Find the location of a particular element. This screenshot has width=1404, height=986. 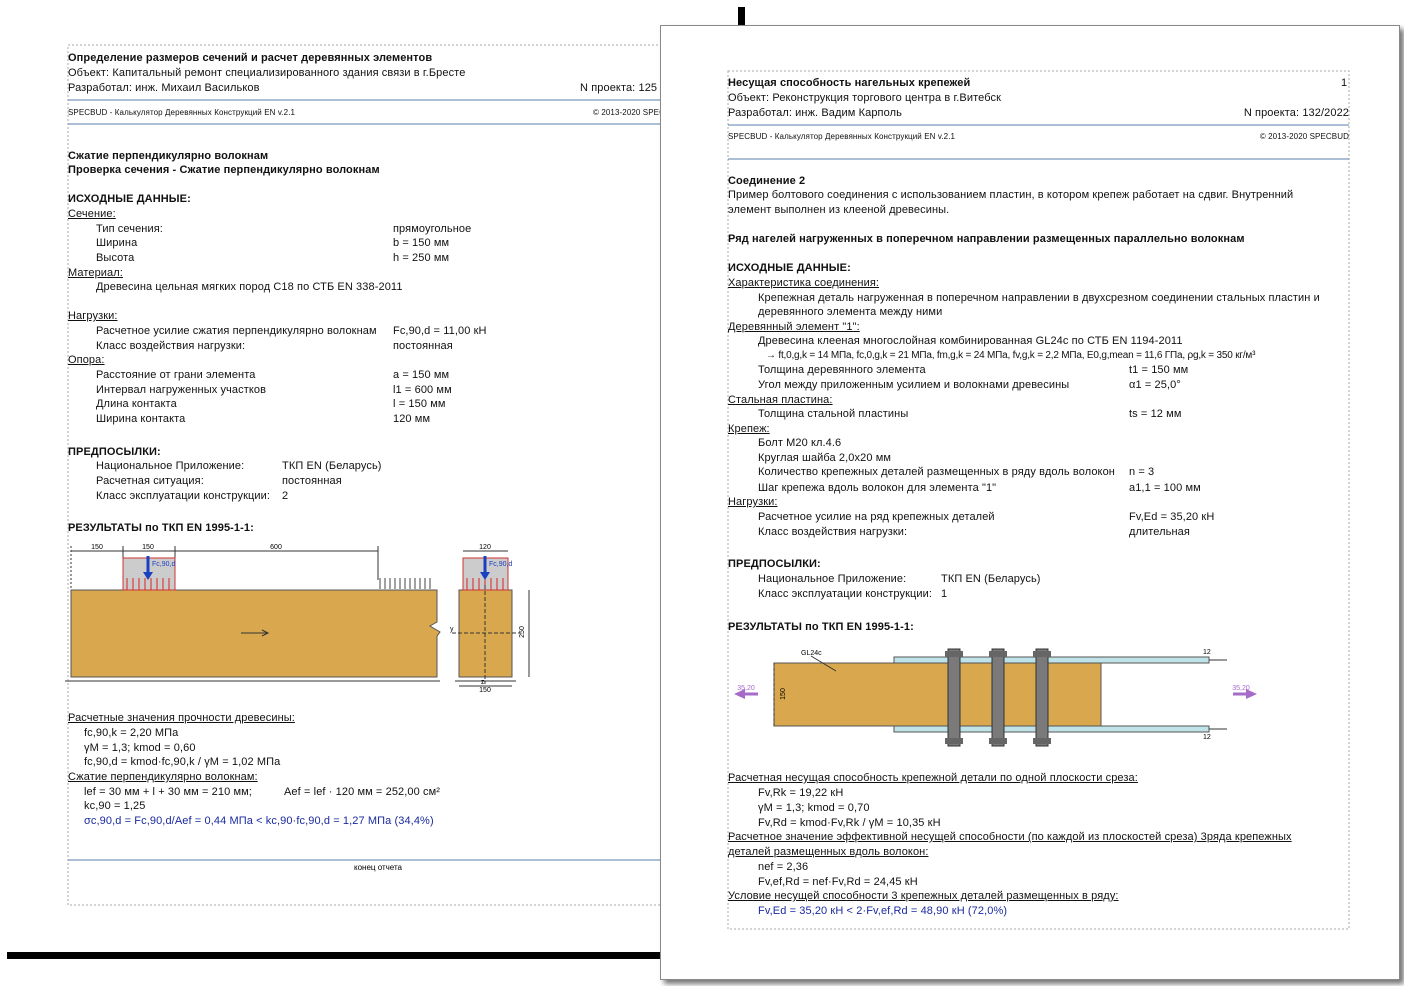

axis-label: z is located at coordinates (483, 682).